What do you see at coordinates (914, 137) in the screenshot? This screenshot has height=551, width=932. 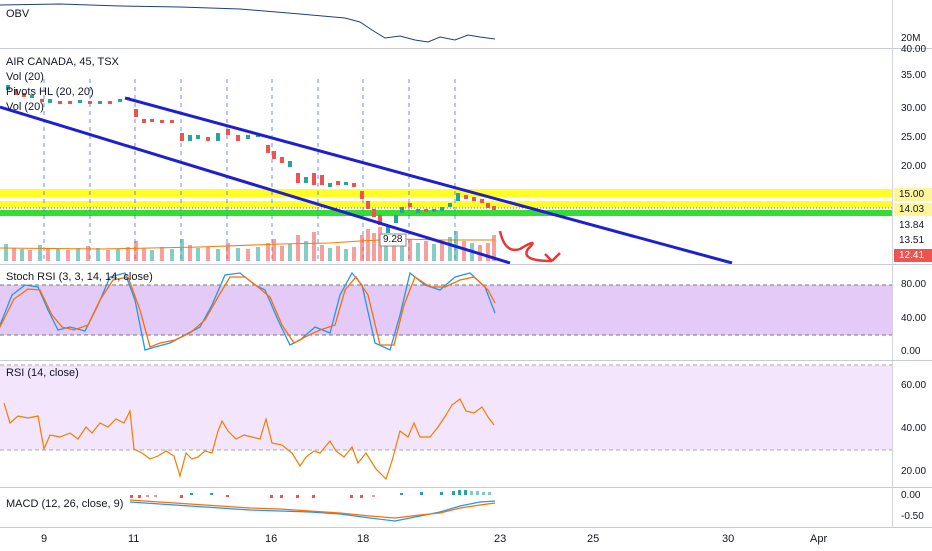 I see `price-tick-25: 25.00` at bounding box center [914, 137].